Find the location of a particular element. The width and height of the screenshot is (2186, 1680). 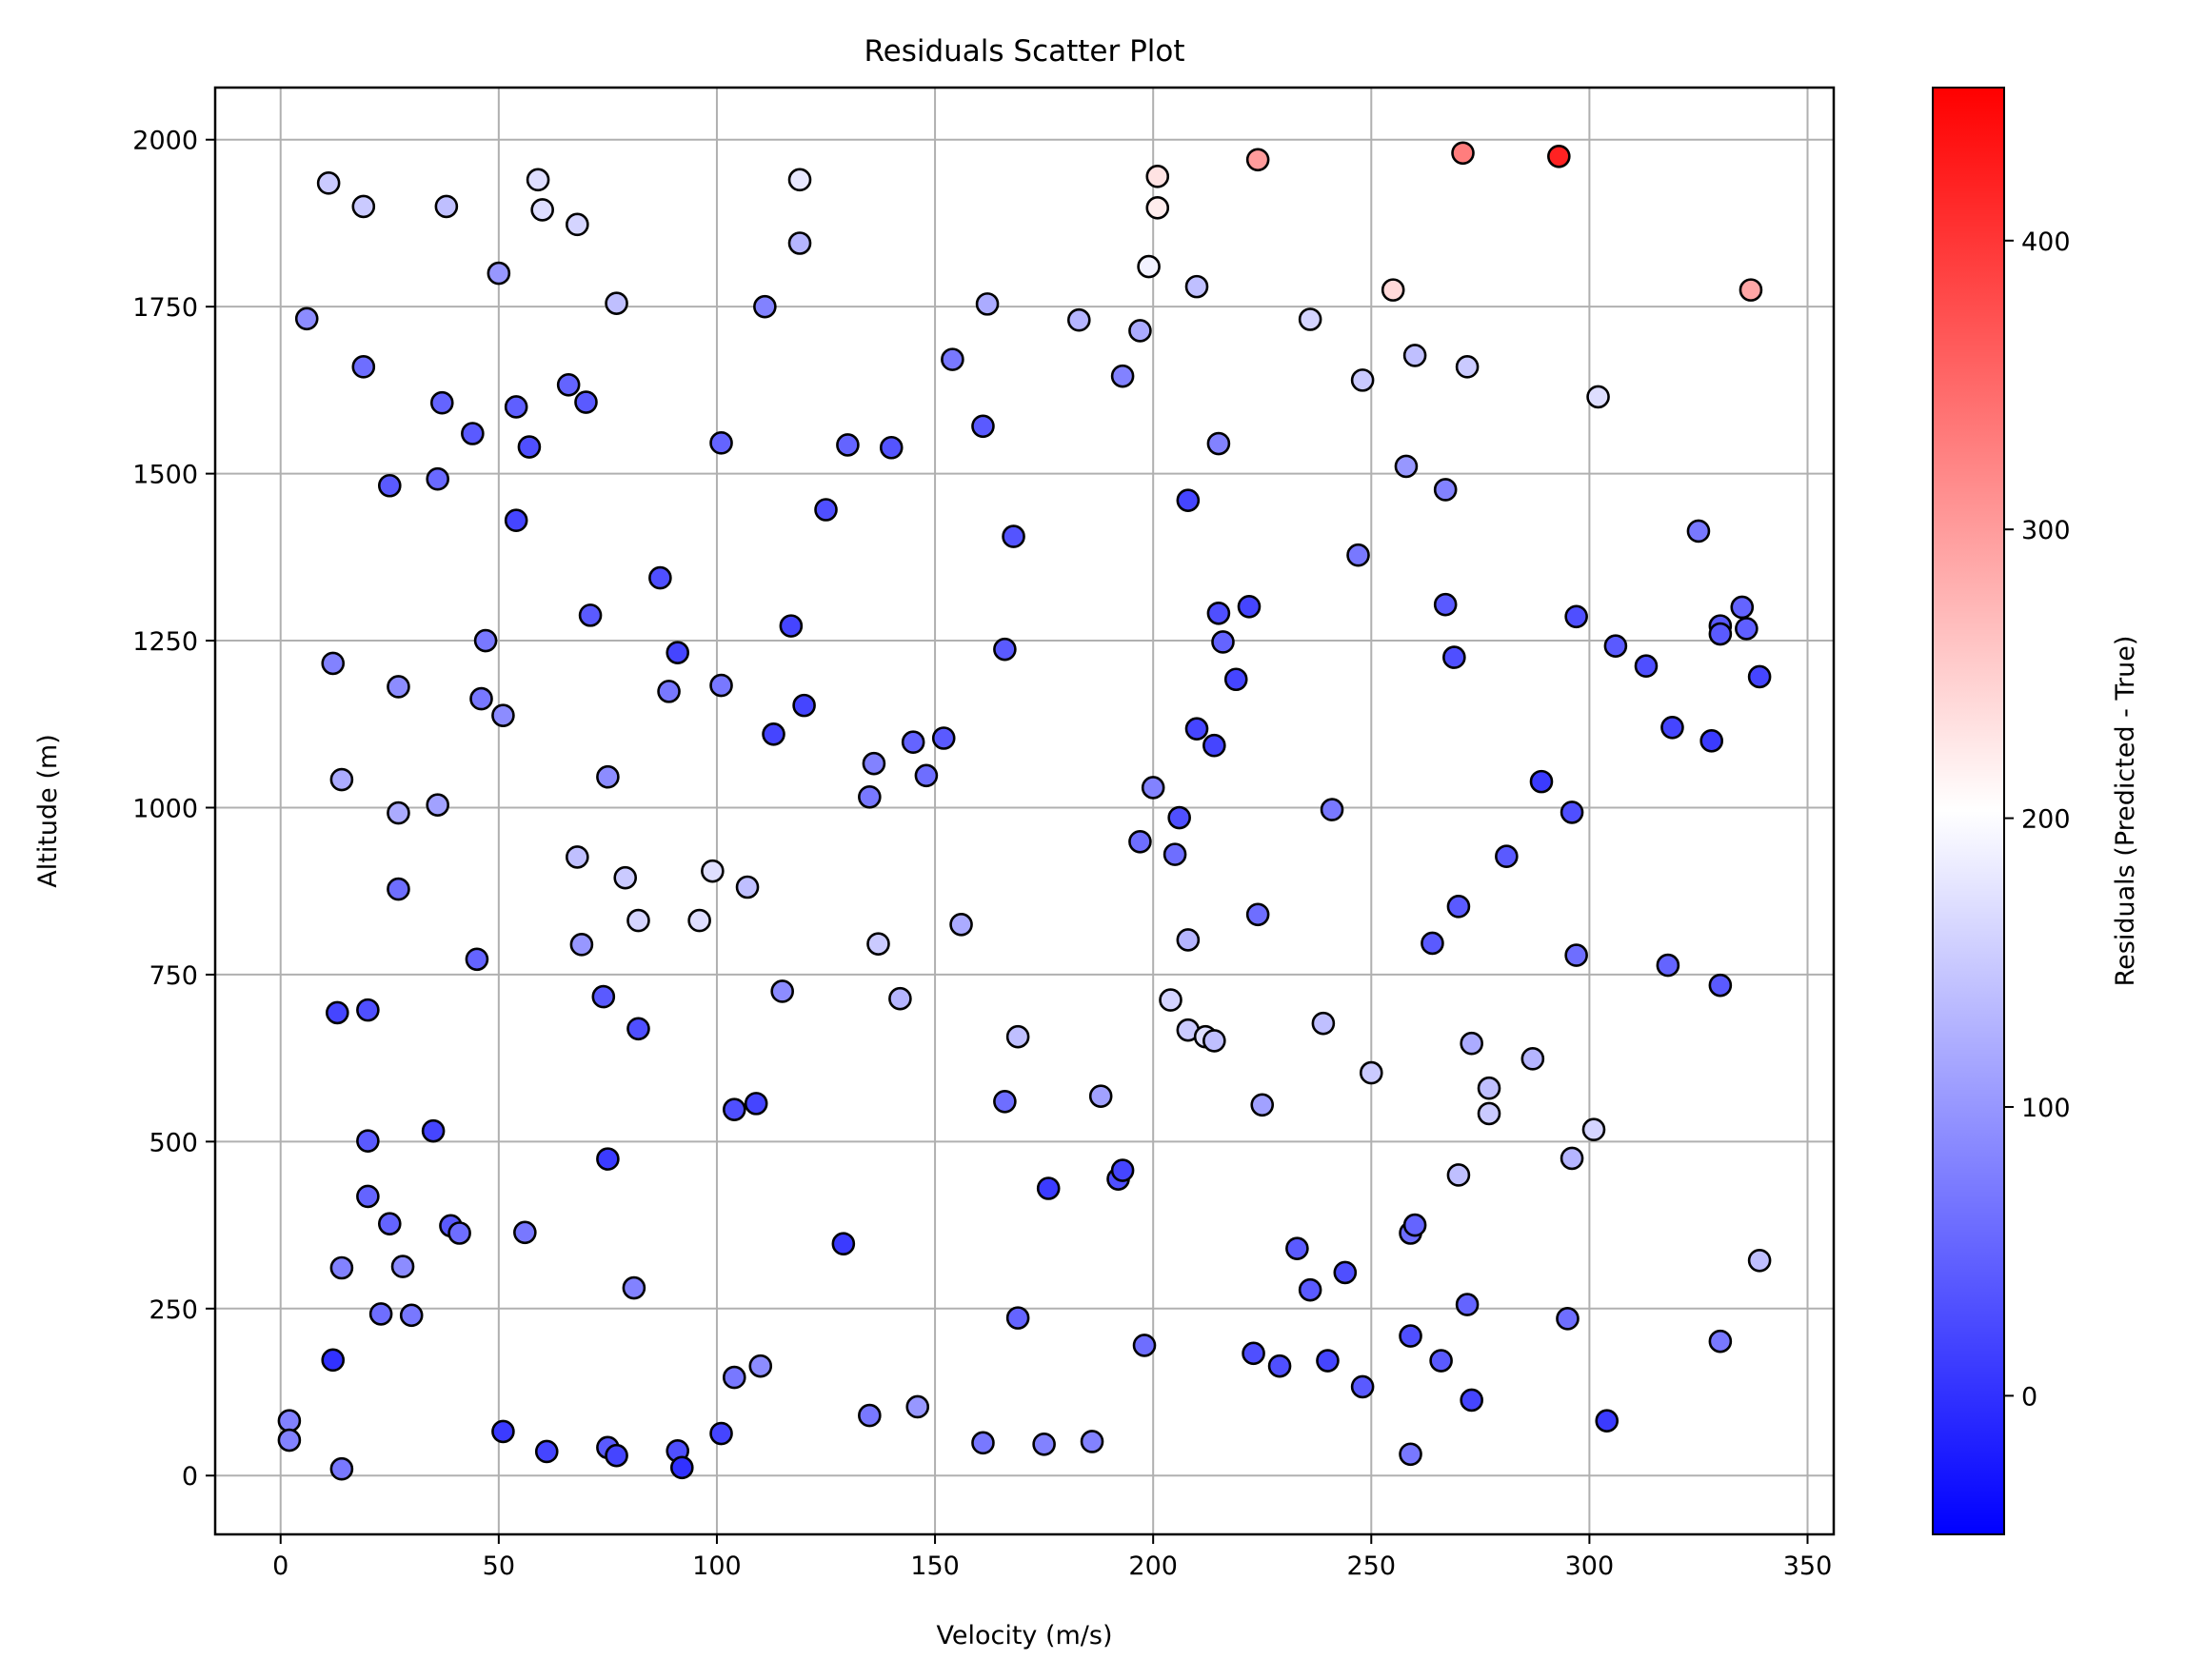

x-tick-label: 0 is located at coordinates (280, 1567).